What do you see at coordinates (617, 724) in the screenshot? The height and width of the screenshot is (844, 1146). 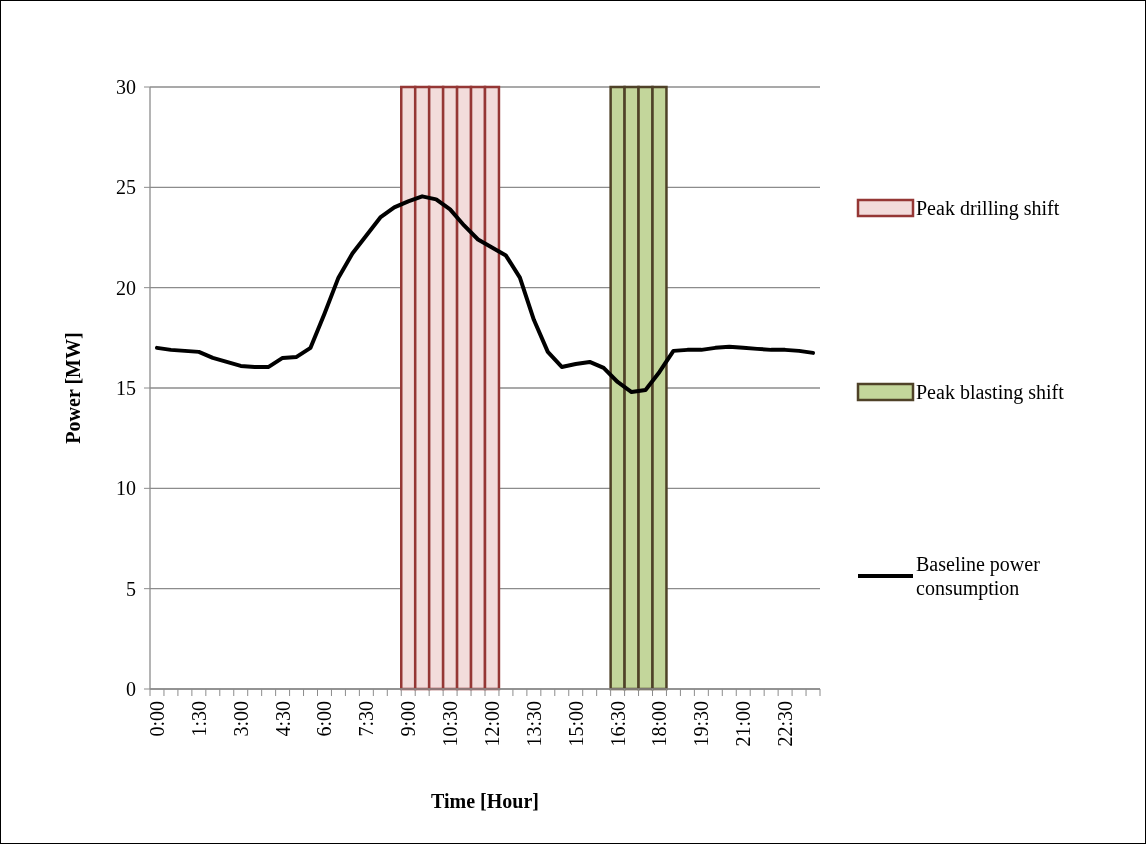 I see `x-tick-label: 16:30` at bounding box center [617, 724].